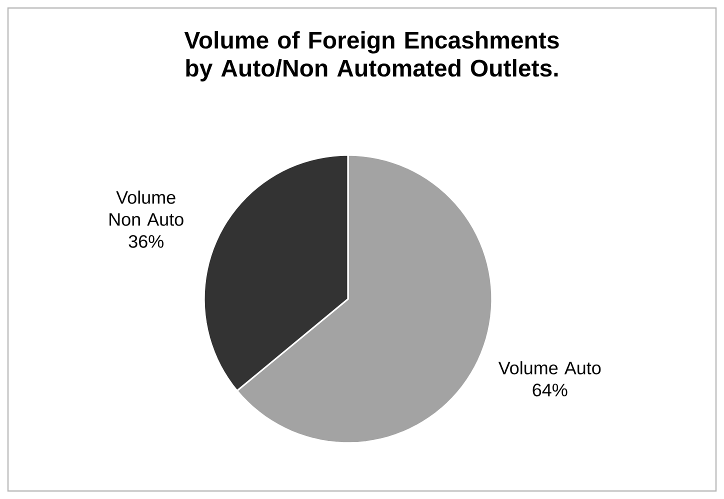  I want to click on data-label: 64%, so click(550, 390).